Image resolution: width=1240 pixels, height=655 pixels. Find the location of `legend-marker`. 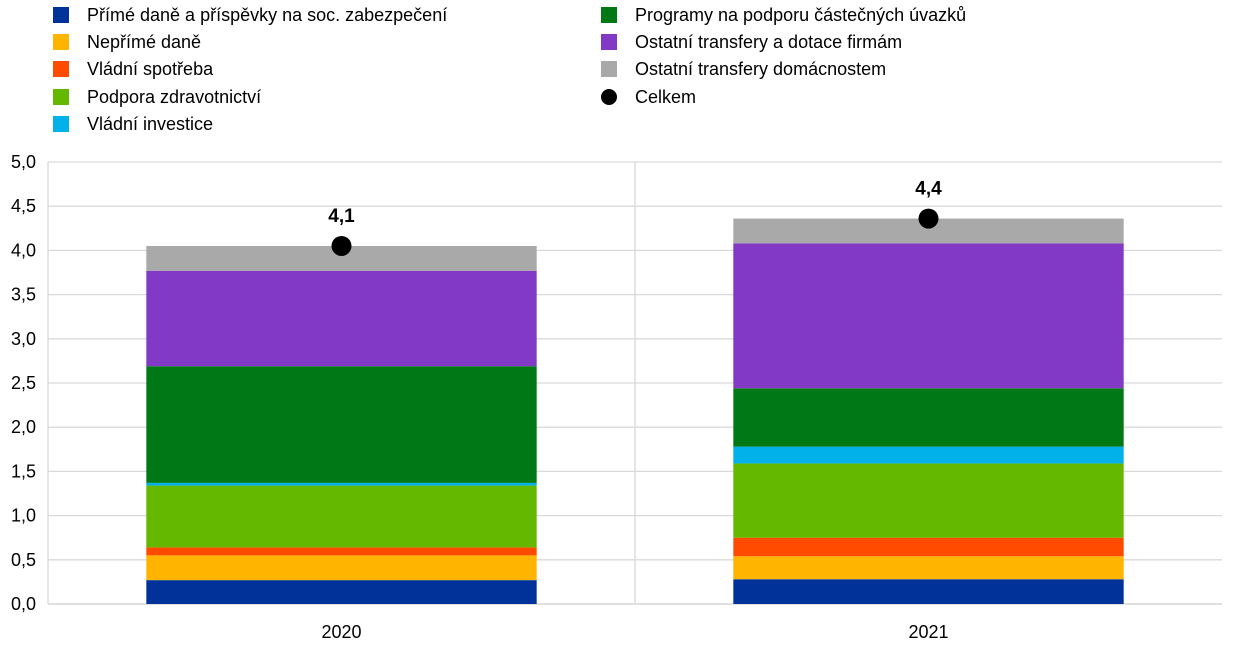

legend-marker is located at coordinates (609, 97).